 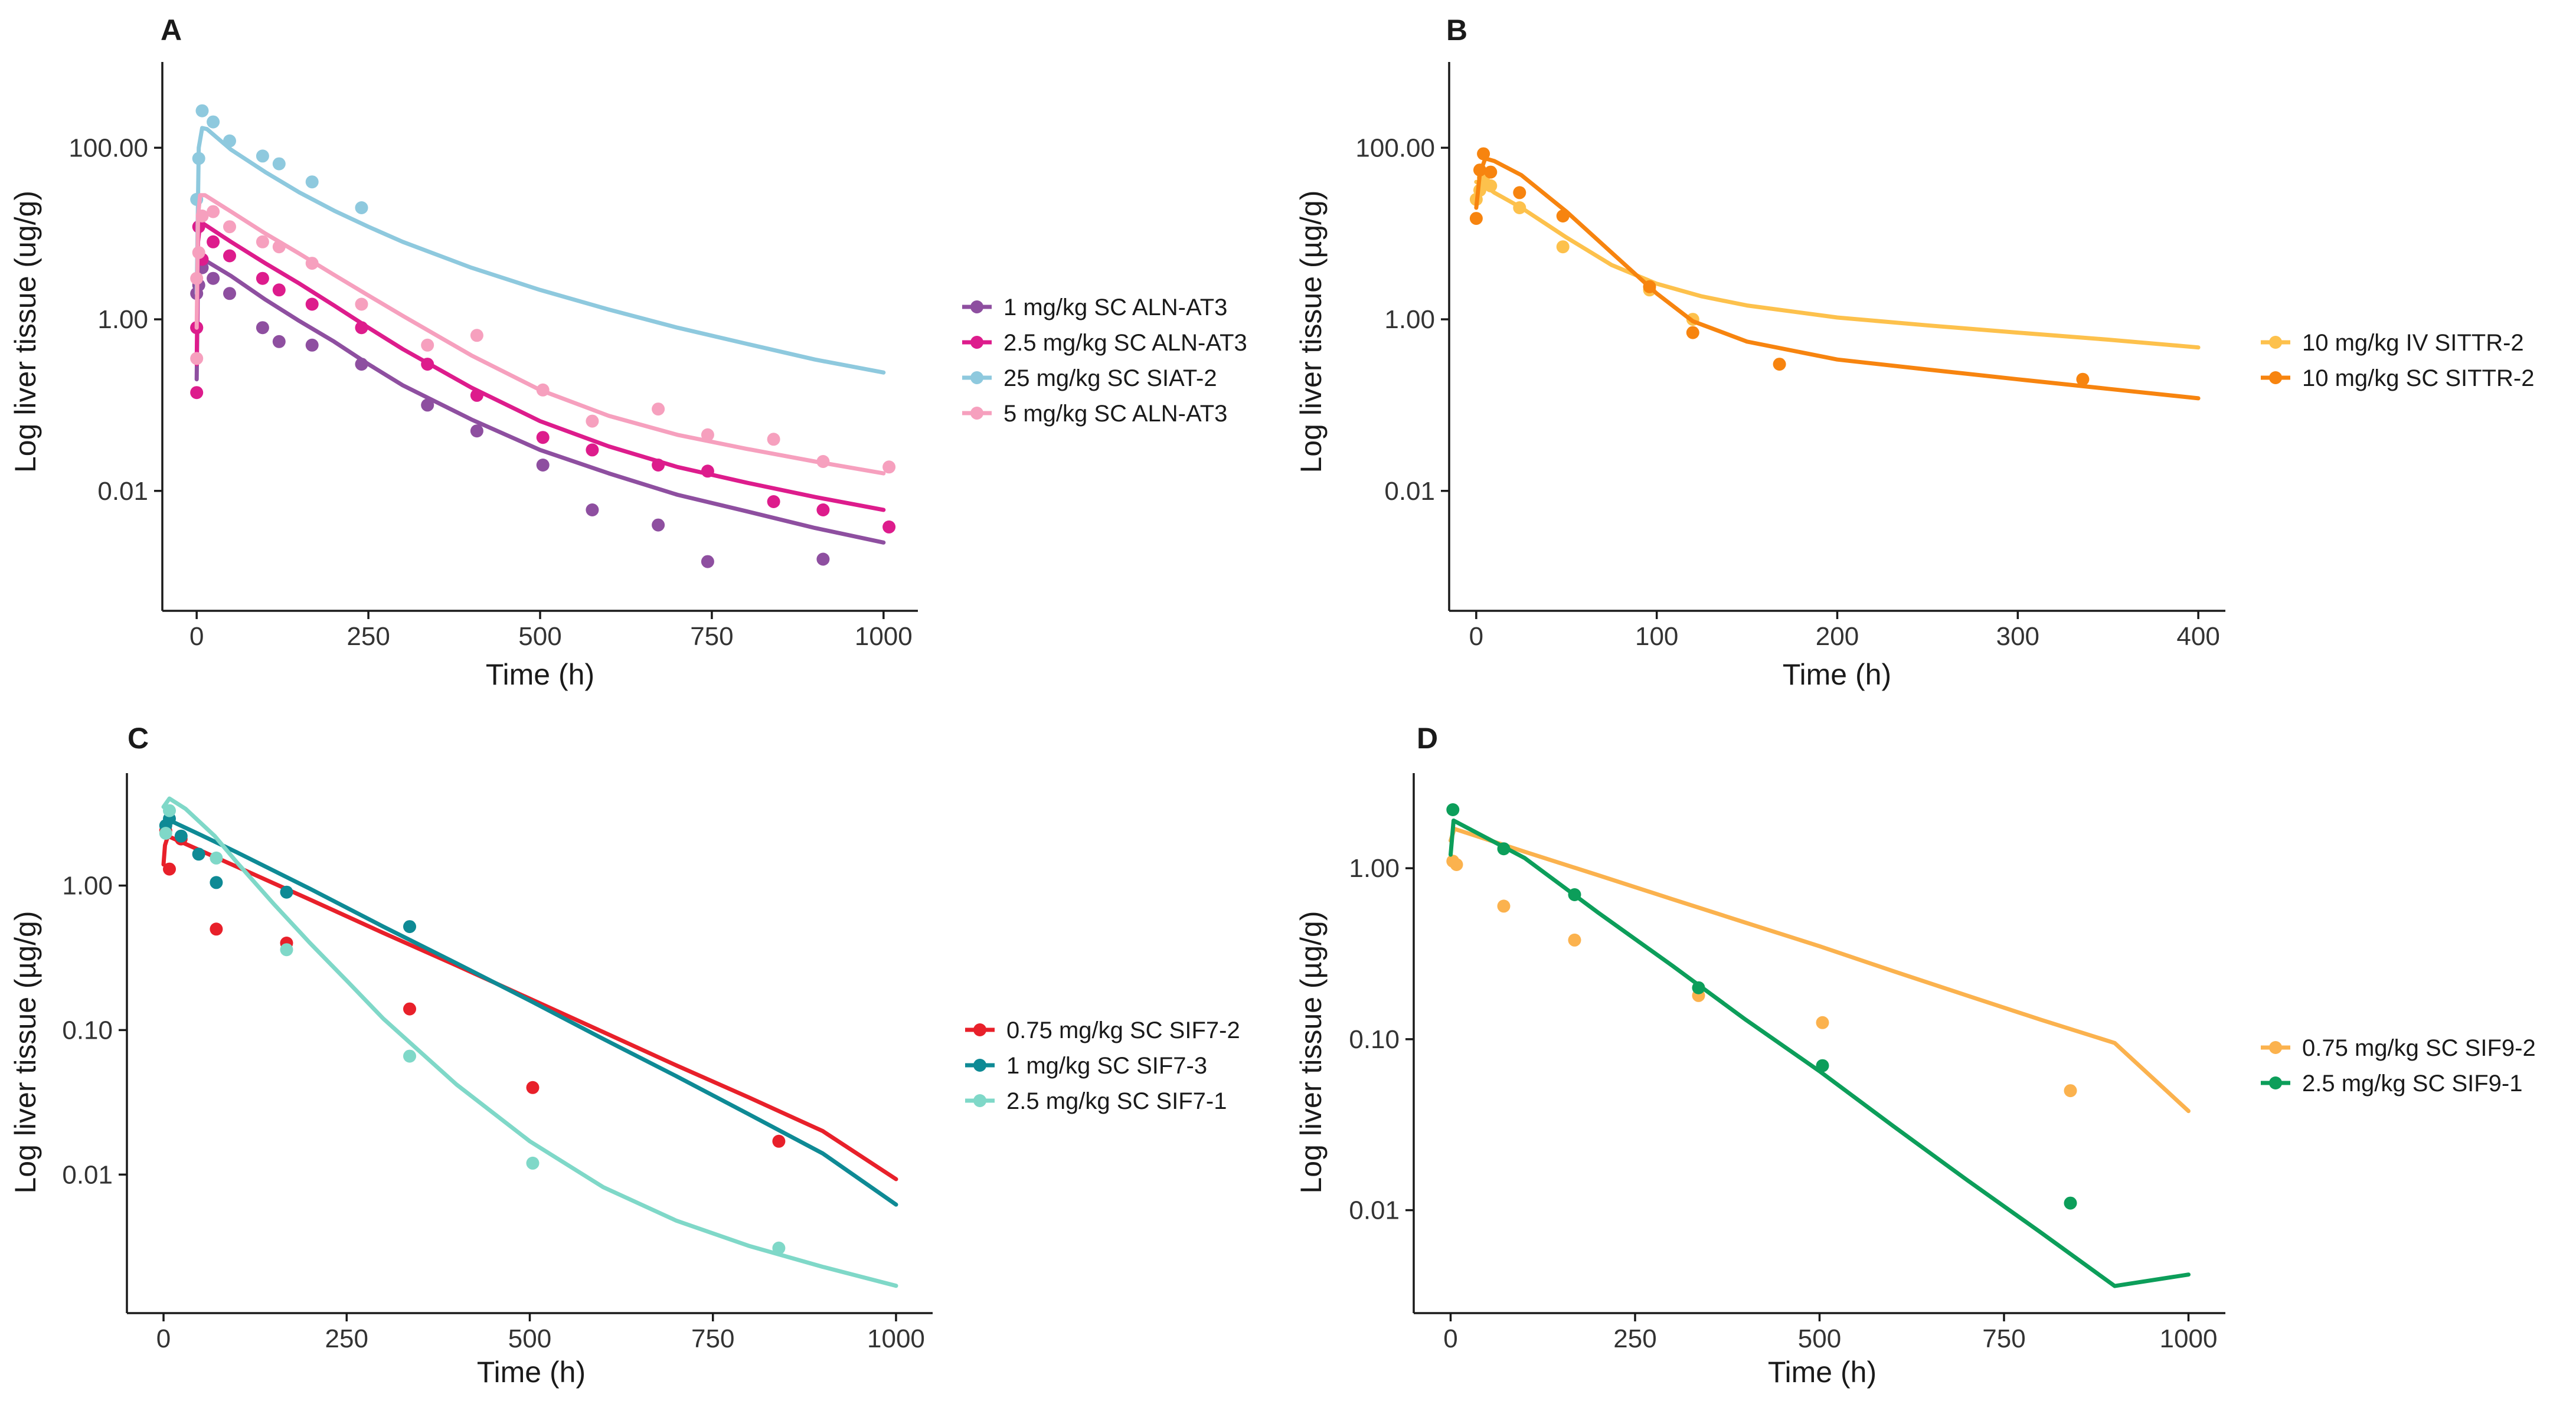 What do you see at coordinates (2197, 636) in the screenshot?
I see `x-tick-label: 400` at bounding box center [2197, 636].